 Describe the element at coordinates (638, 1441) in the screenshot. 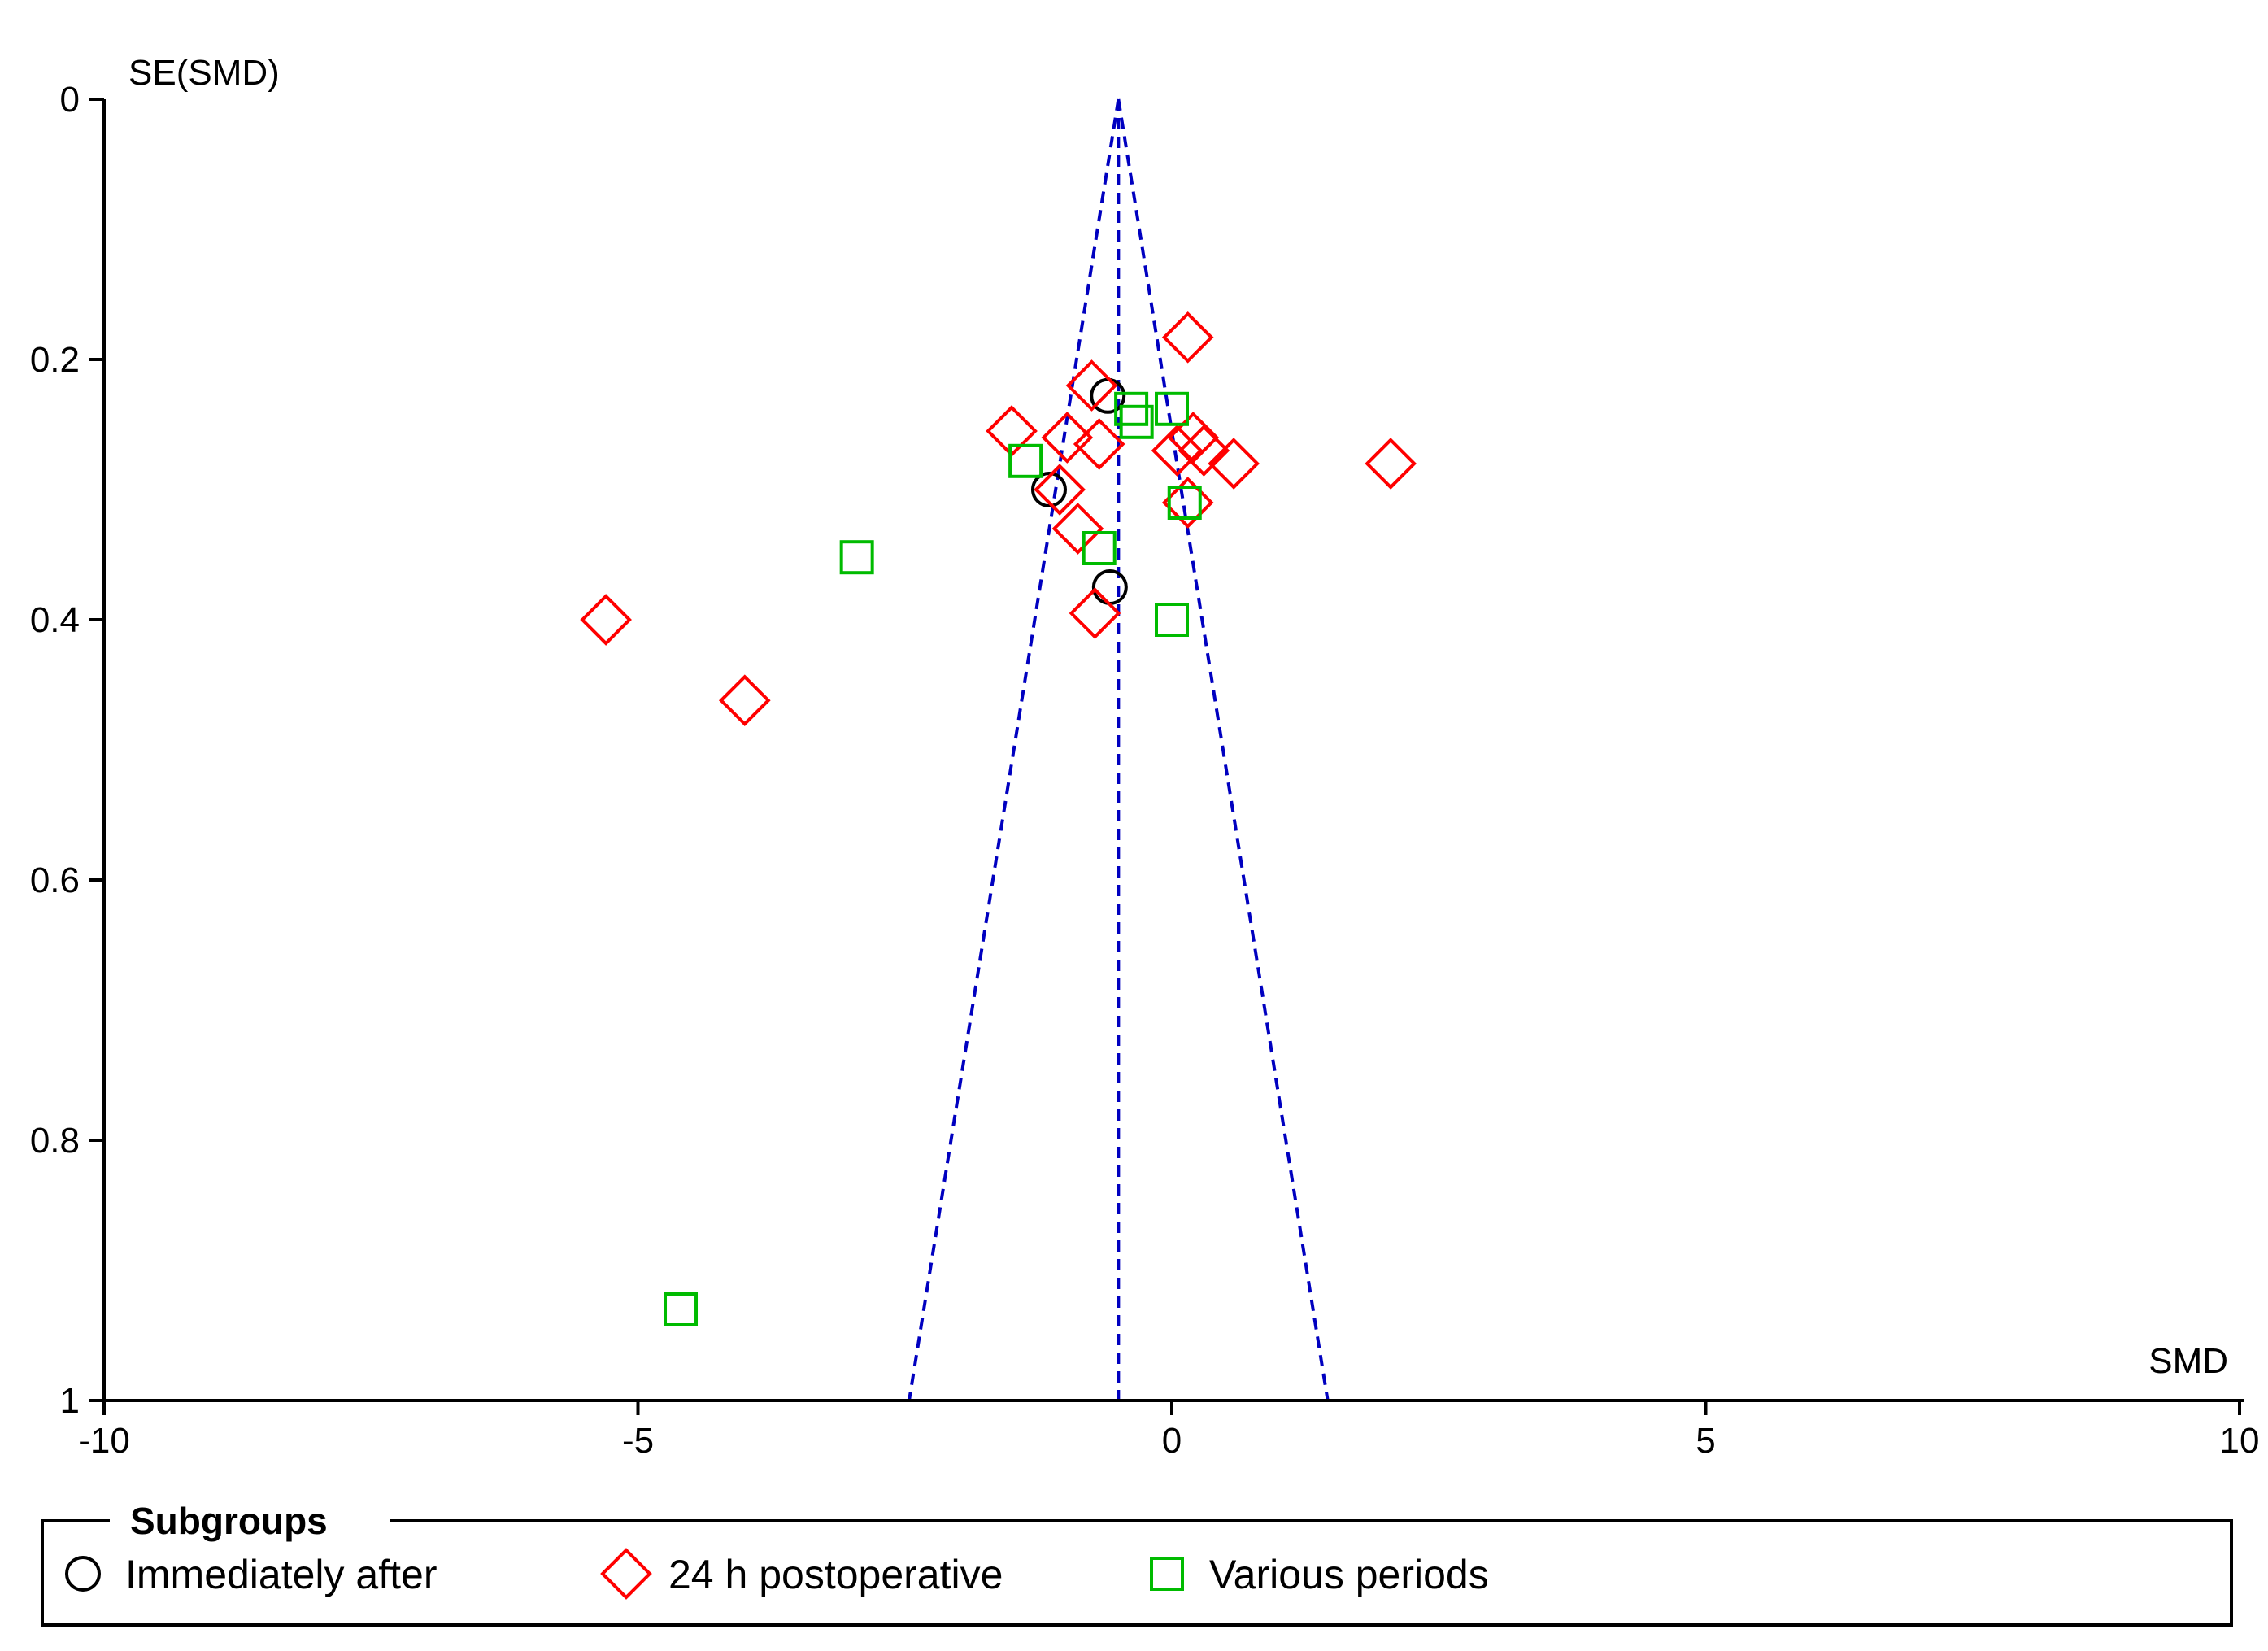

I see `x-tick-label: -5` at that location.